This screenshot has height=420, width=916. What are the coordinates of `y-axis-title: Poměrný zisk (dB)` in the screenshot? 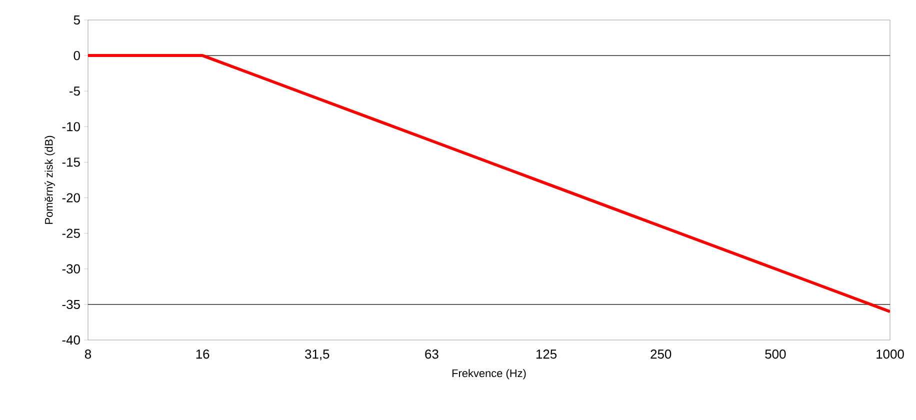 It's located at (49, 180).